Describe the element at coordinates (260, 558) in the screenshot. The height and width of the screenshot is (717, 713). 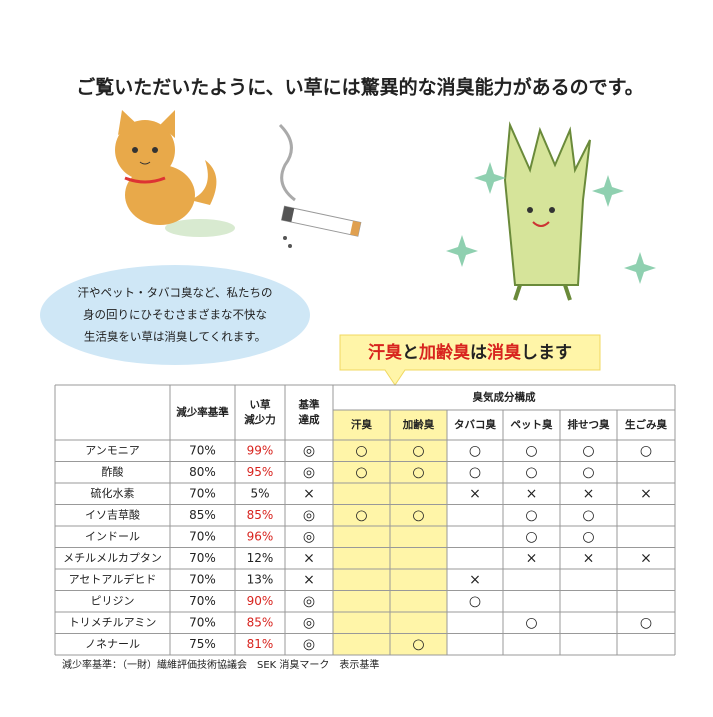
I see `reduction-rate: 12%` at that location.